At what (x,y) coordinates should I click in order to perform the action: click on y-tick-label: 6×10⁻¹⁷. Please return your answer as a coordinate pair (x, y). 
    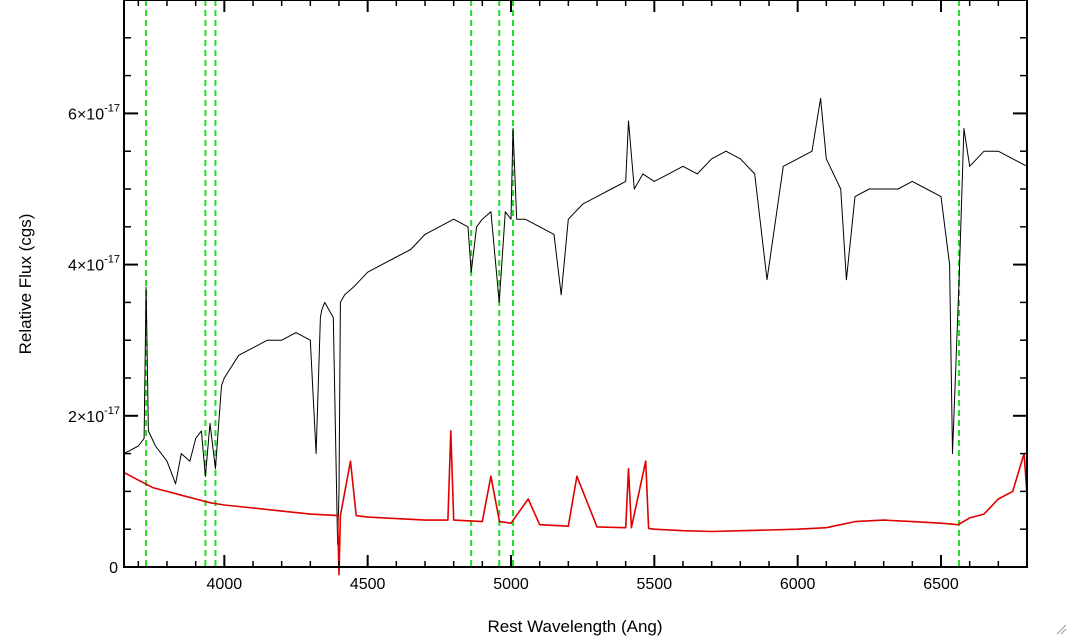
    Looking at the image, I should click on (94, 112).